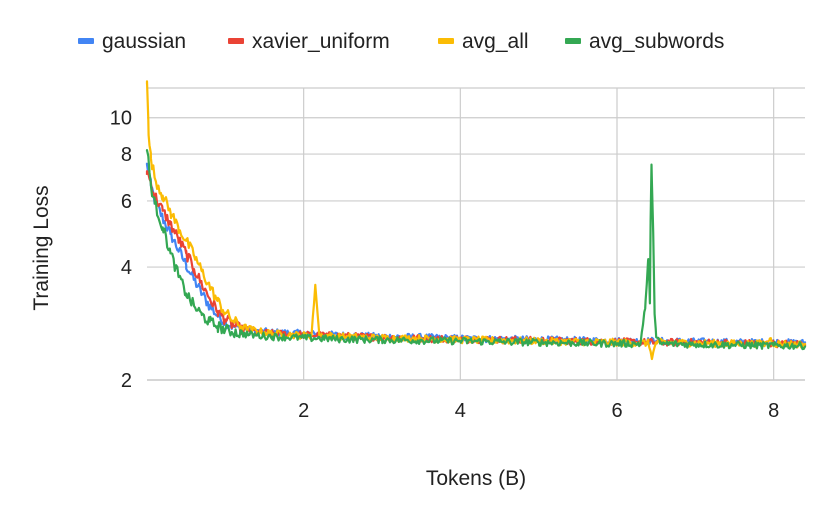 Image resolution: width=830 pixels, height=514 pixels. I want to click on legend-swatch-gaussian, so click(86, 41).